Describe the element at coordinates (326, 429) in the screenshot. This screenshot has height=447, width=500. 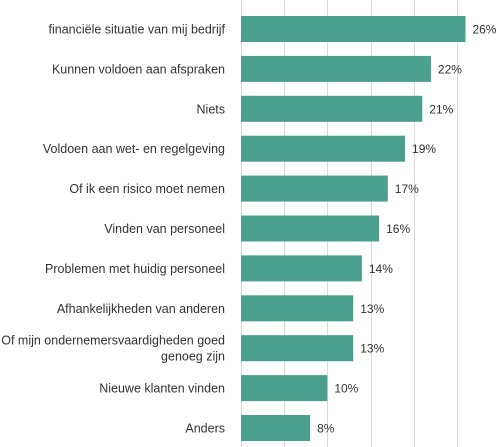
I see `value-label: 8%` at that location.